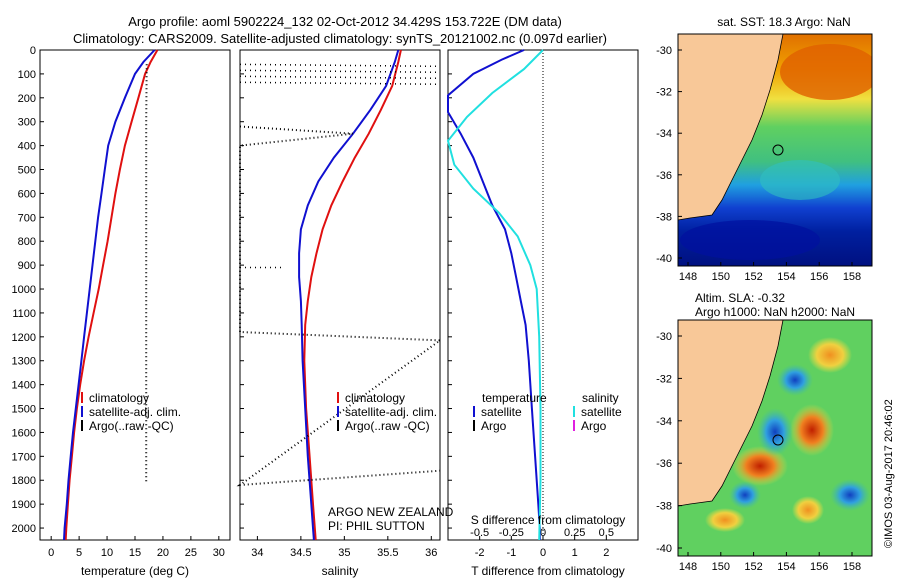 Image resolution: width=900 pixels, height=580 pixels. I want to click on s-diff-satellite-line, so click(495, 295).